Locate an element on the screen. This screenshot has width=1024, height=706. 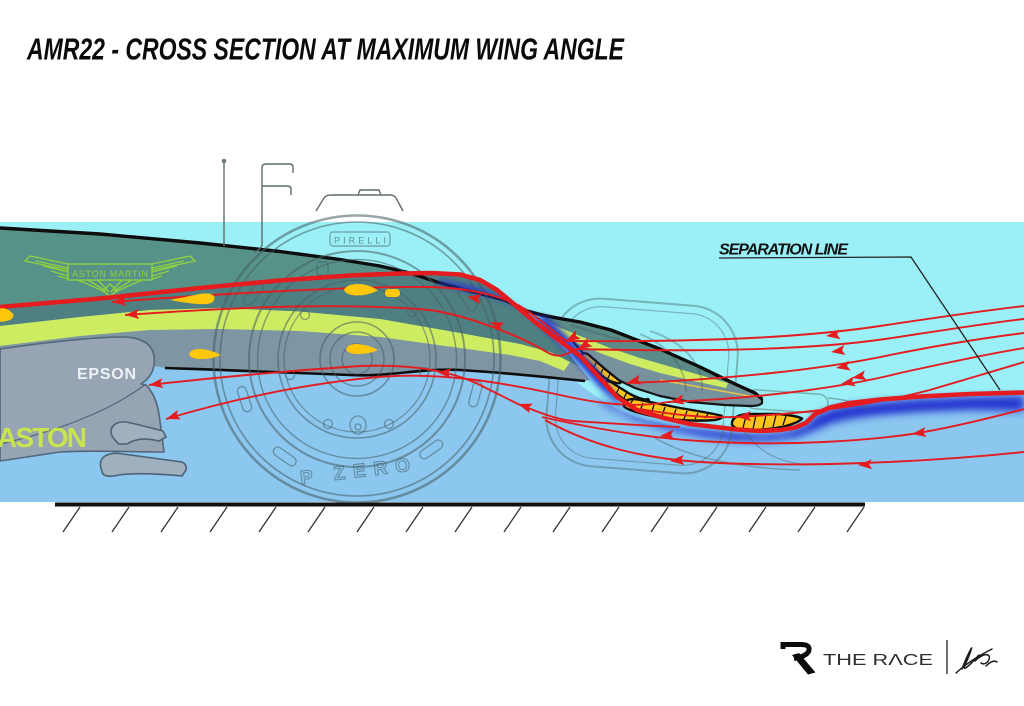
svg-text: SEPARATION LINE is located at coordinates (784, 250).